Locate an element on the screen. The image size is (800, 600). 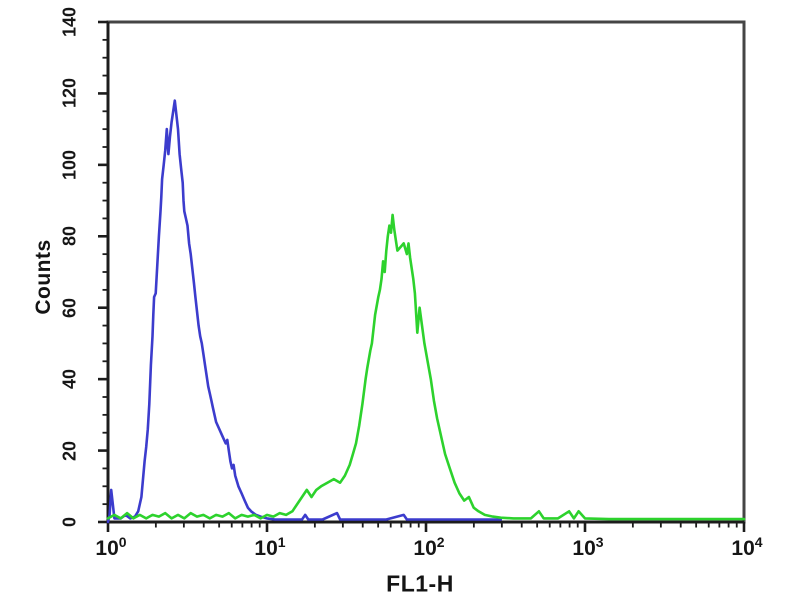
y-tick-label-120: 120 is located at coordinates (69, 93).